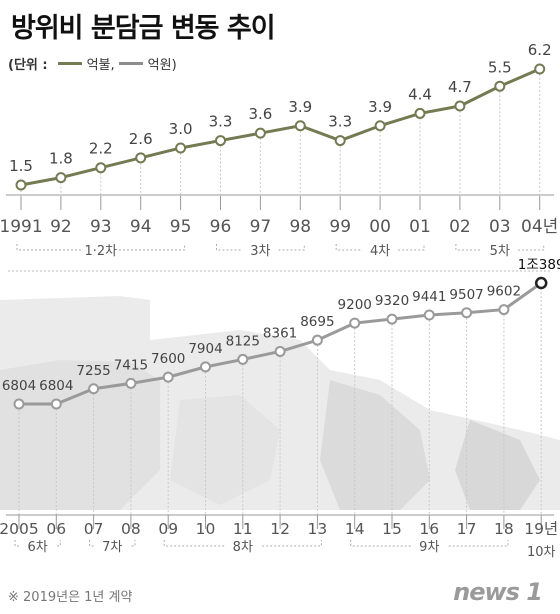 This screenshot has width=560, height=614. Describe the element at coordinates (70, 597) in the screenshot. I see `footnote: ※ 2019년은 1년 계약` at that location.